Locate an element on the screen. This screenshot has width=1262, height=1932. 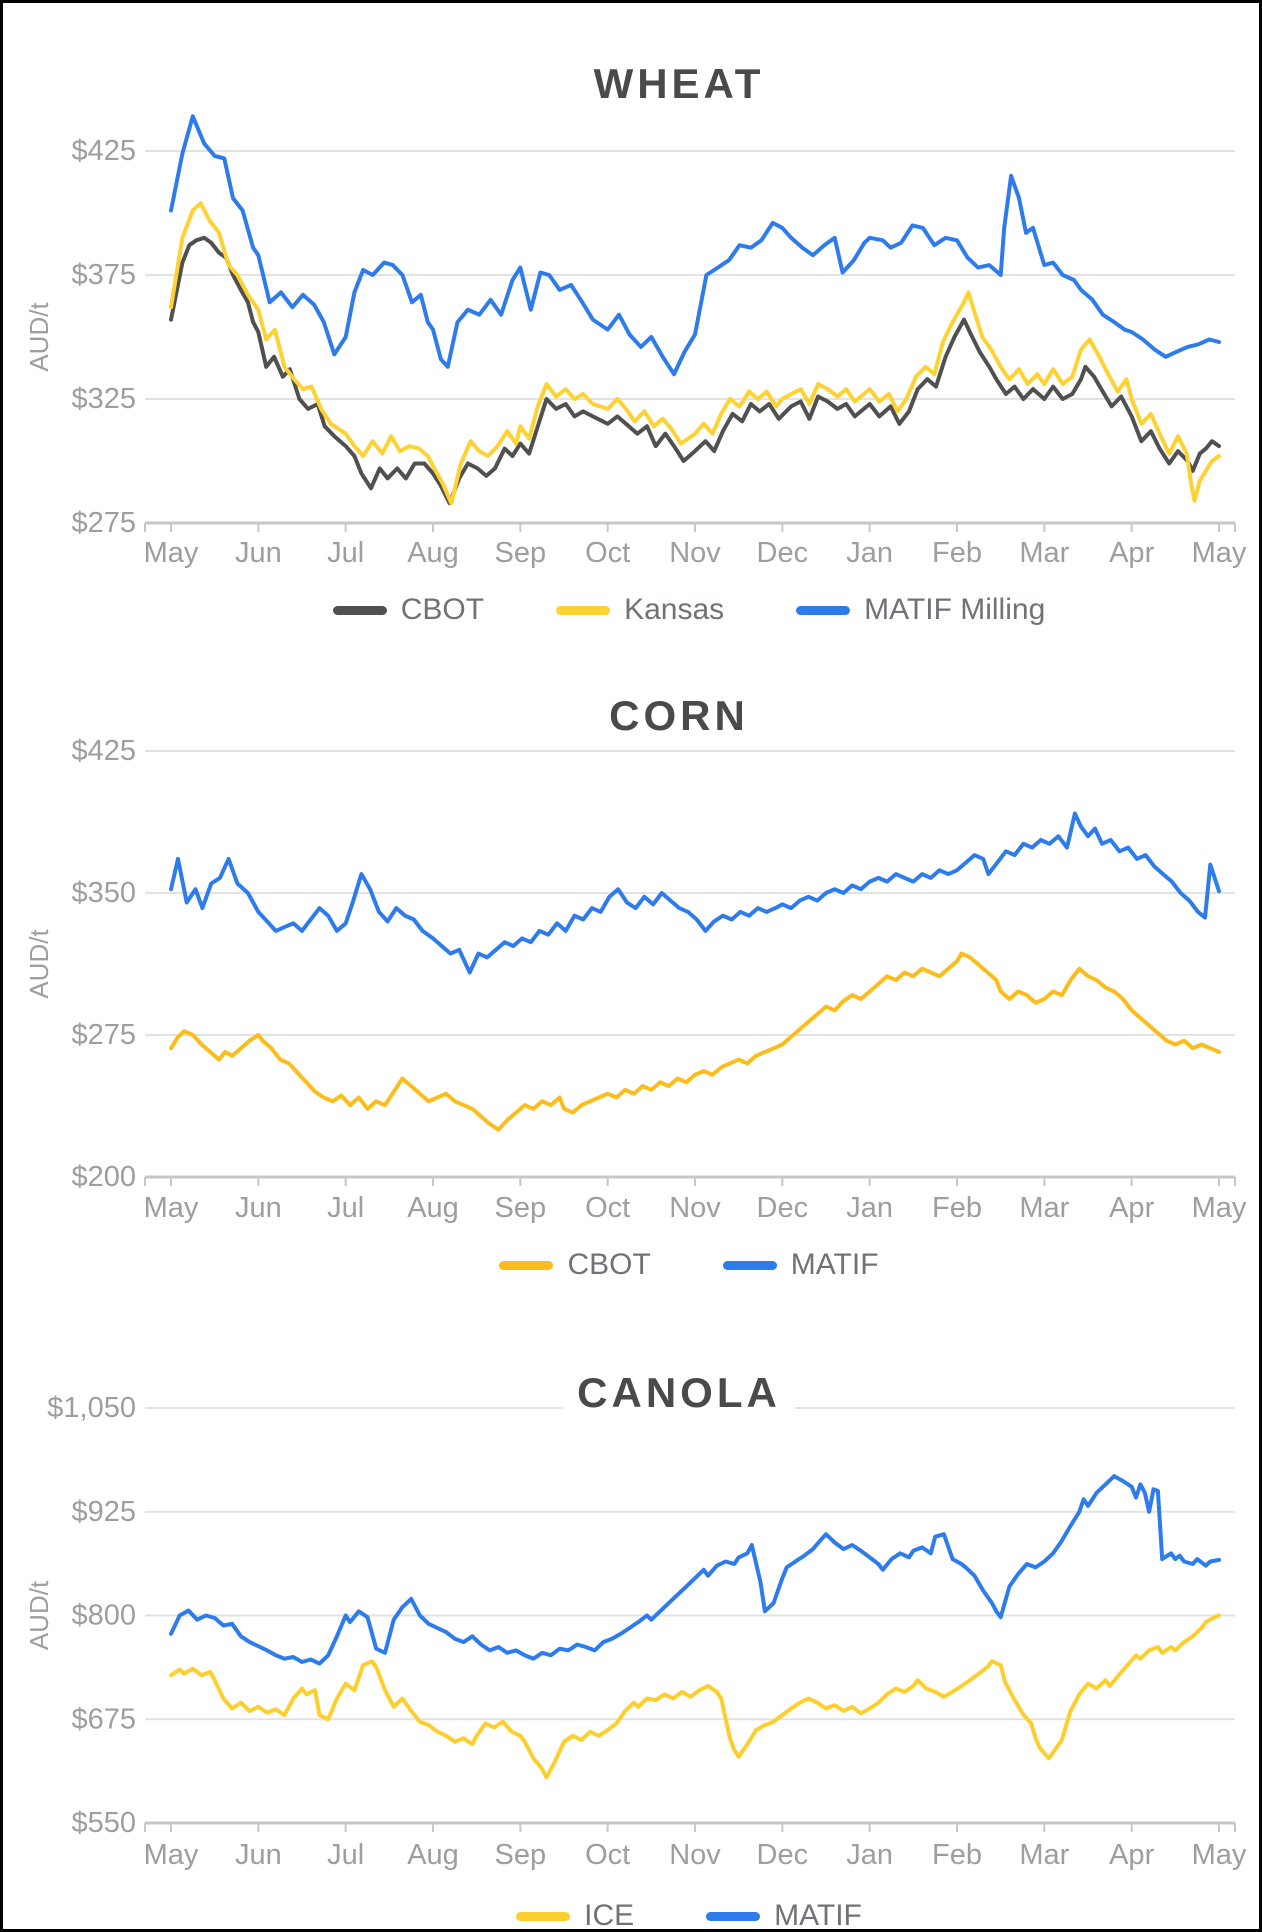
legend-label: ICE is located at coordinates (609, 1915).